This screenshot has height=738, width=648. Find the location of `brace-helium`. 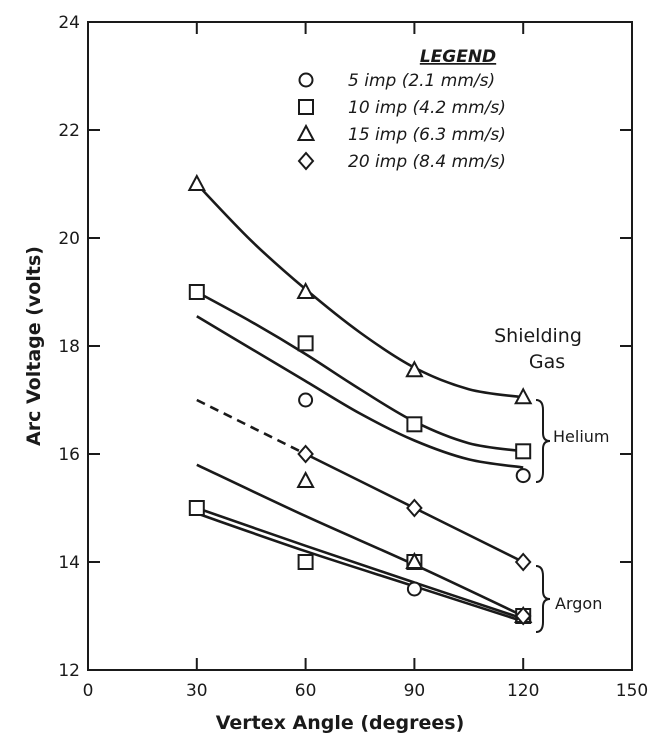

brace-helium is located at coordinates (543, 441).